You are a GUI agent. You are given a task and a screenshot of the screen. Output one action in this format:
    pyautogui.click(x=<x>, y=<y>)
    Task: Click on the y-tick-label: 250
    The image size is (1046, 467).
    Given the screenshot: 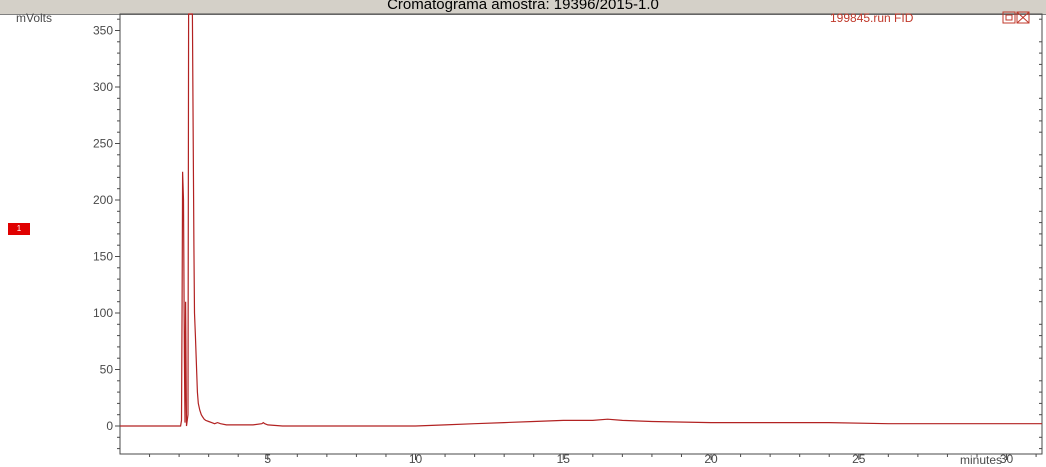 What is the action you would take?
    pyautogui.click(x=103, y=144)
    